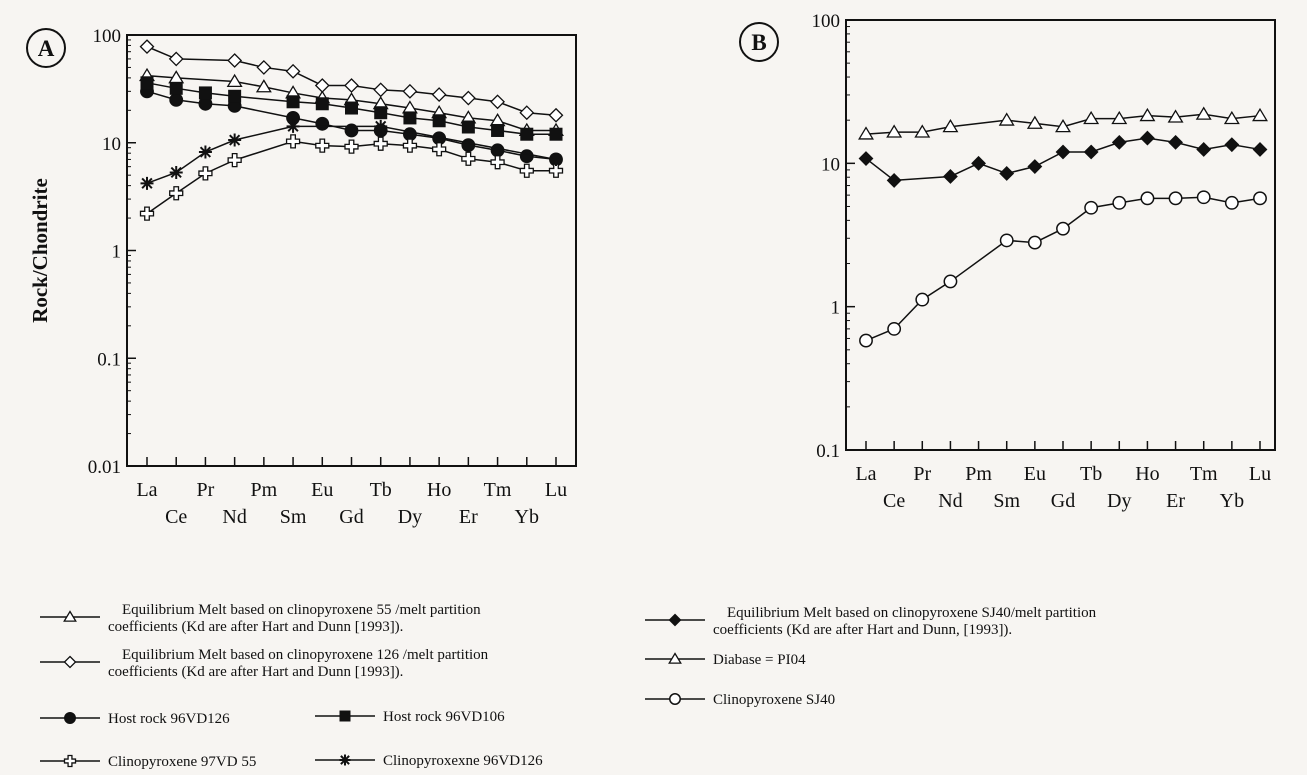 This screenshot has width=1307, height=775. I want to click on x-tick-label: Eu, so click(1035, 474).